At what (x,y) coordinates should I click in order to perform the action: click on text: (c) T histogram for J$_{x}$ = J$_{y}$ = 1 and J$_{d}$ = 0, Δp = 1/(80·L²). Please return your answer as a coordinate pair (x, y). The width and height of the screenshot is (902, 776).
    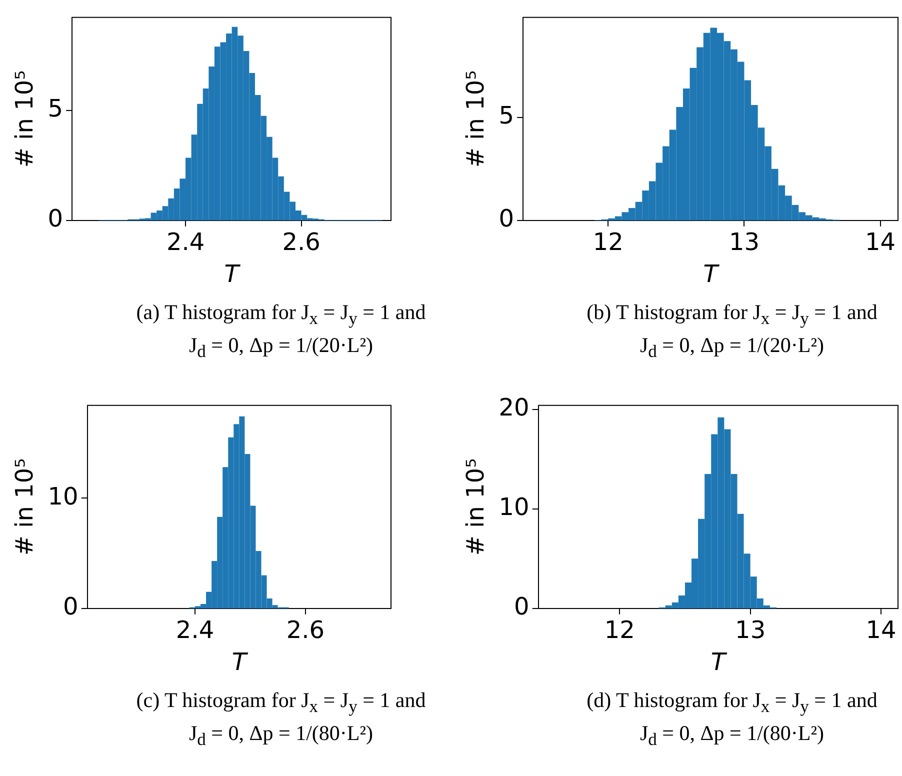
    Looking at the image, I should click on (281, 718).